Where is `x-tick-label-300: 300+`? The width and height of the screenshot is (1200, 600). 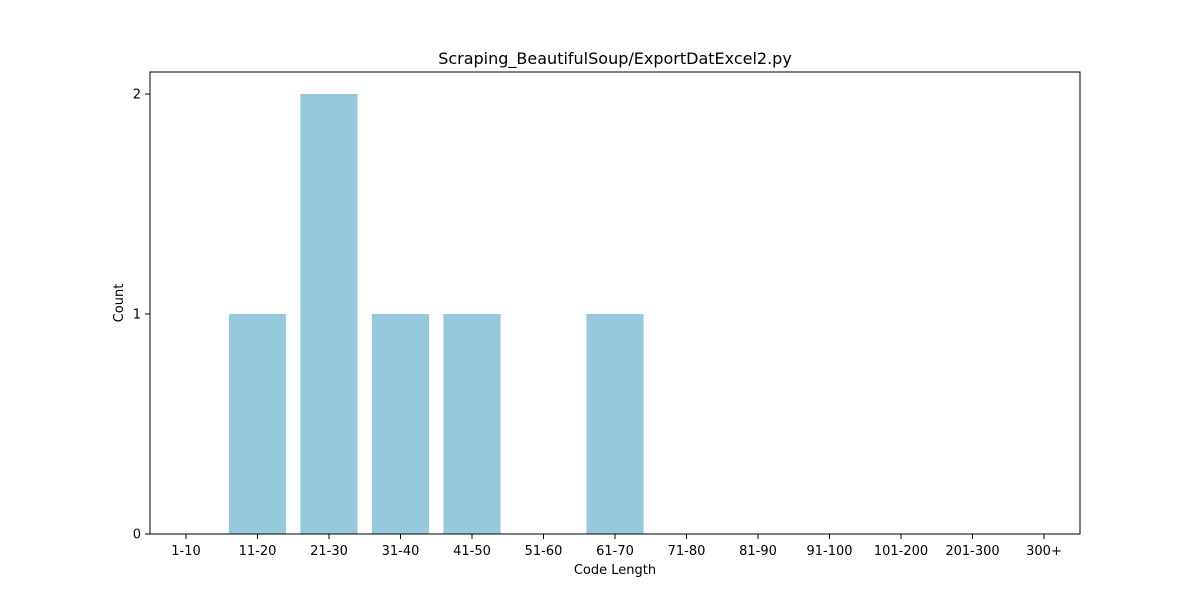
x-tick-label-300: 300+ is located at coordinates (1044, 551).